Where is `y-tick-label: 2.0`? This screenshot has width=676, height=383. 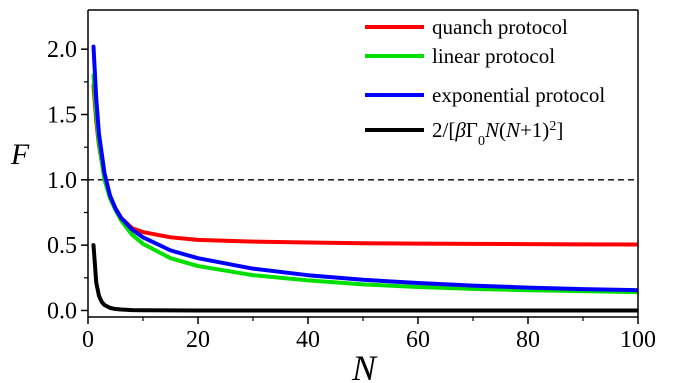 y-tick-label: 2.0 is located at coordinates (62, 50).